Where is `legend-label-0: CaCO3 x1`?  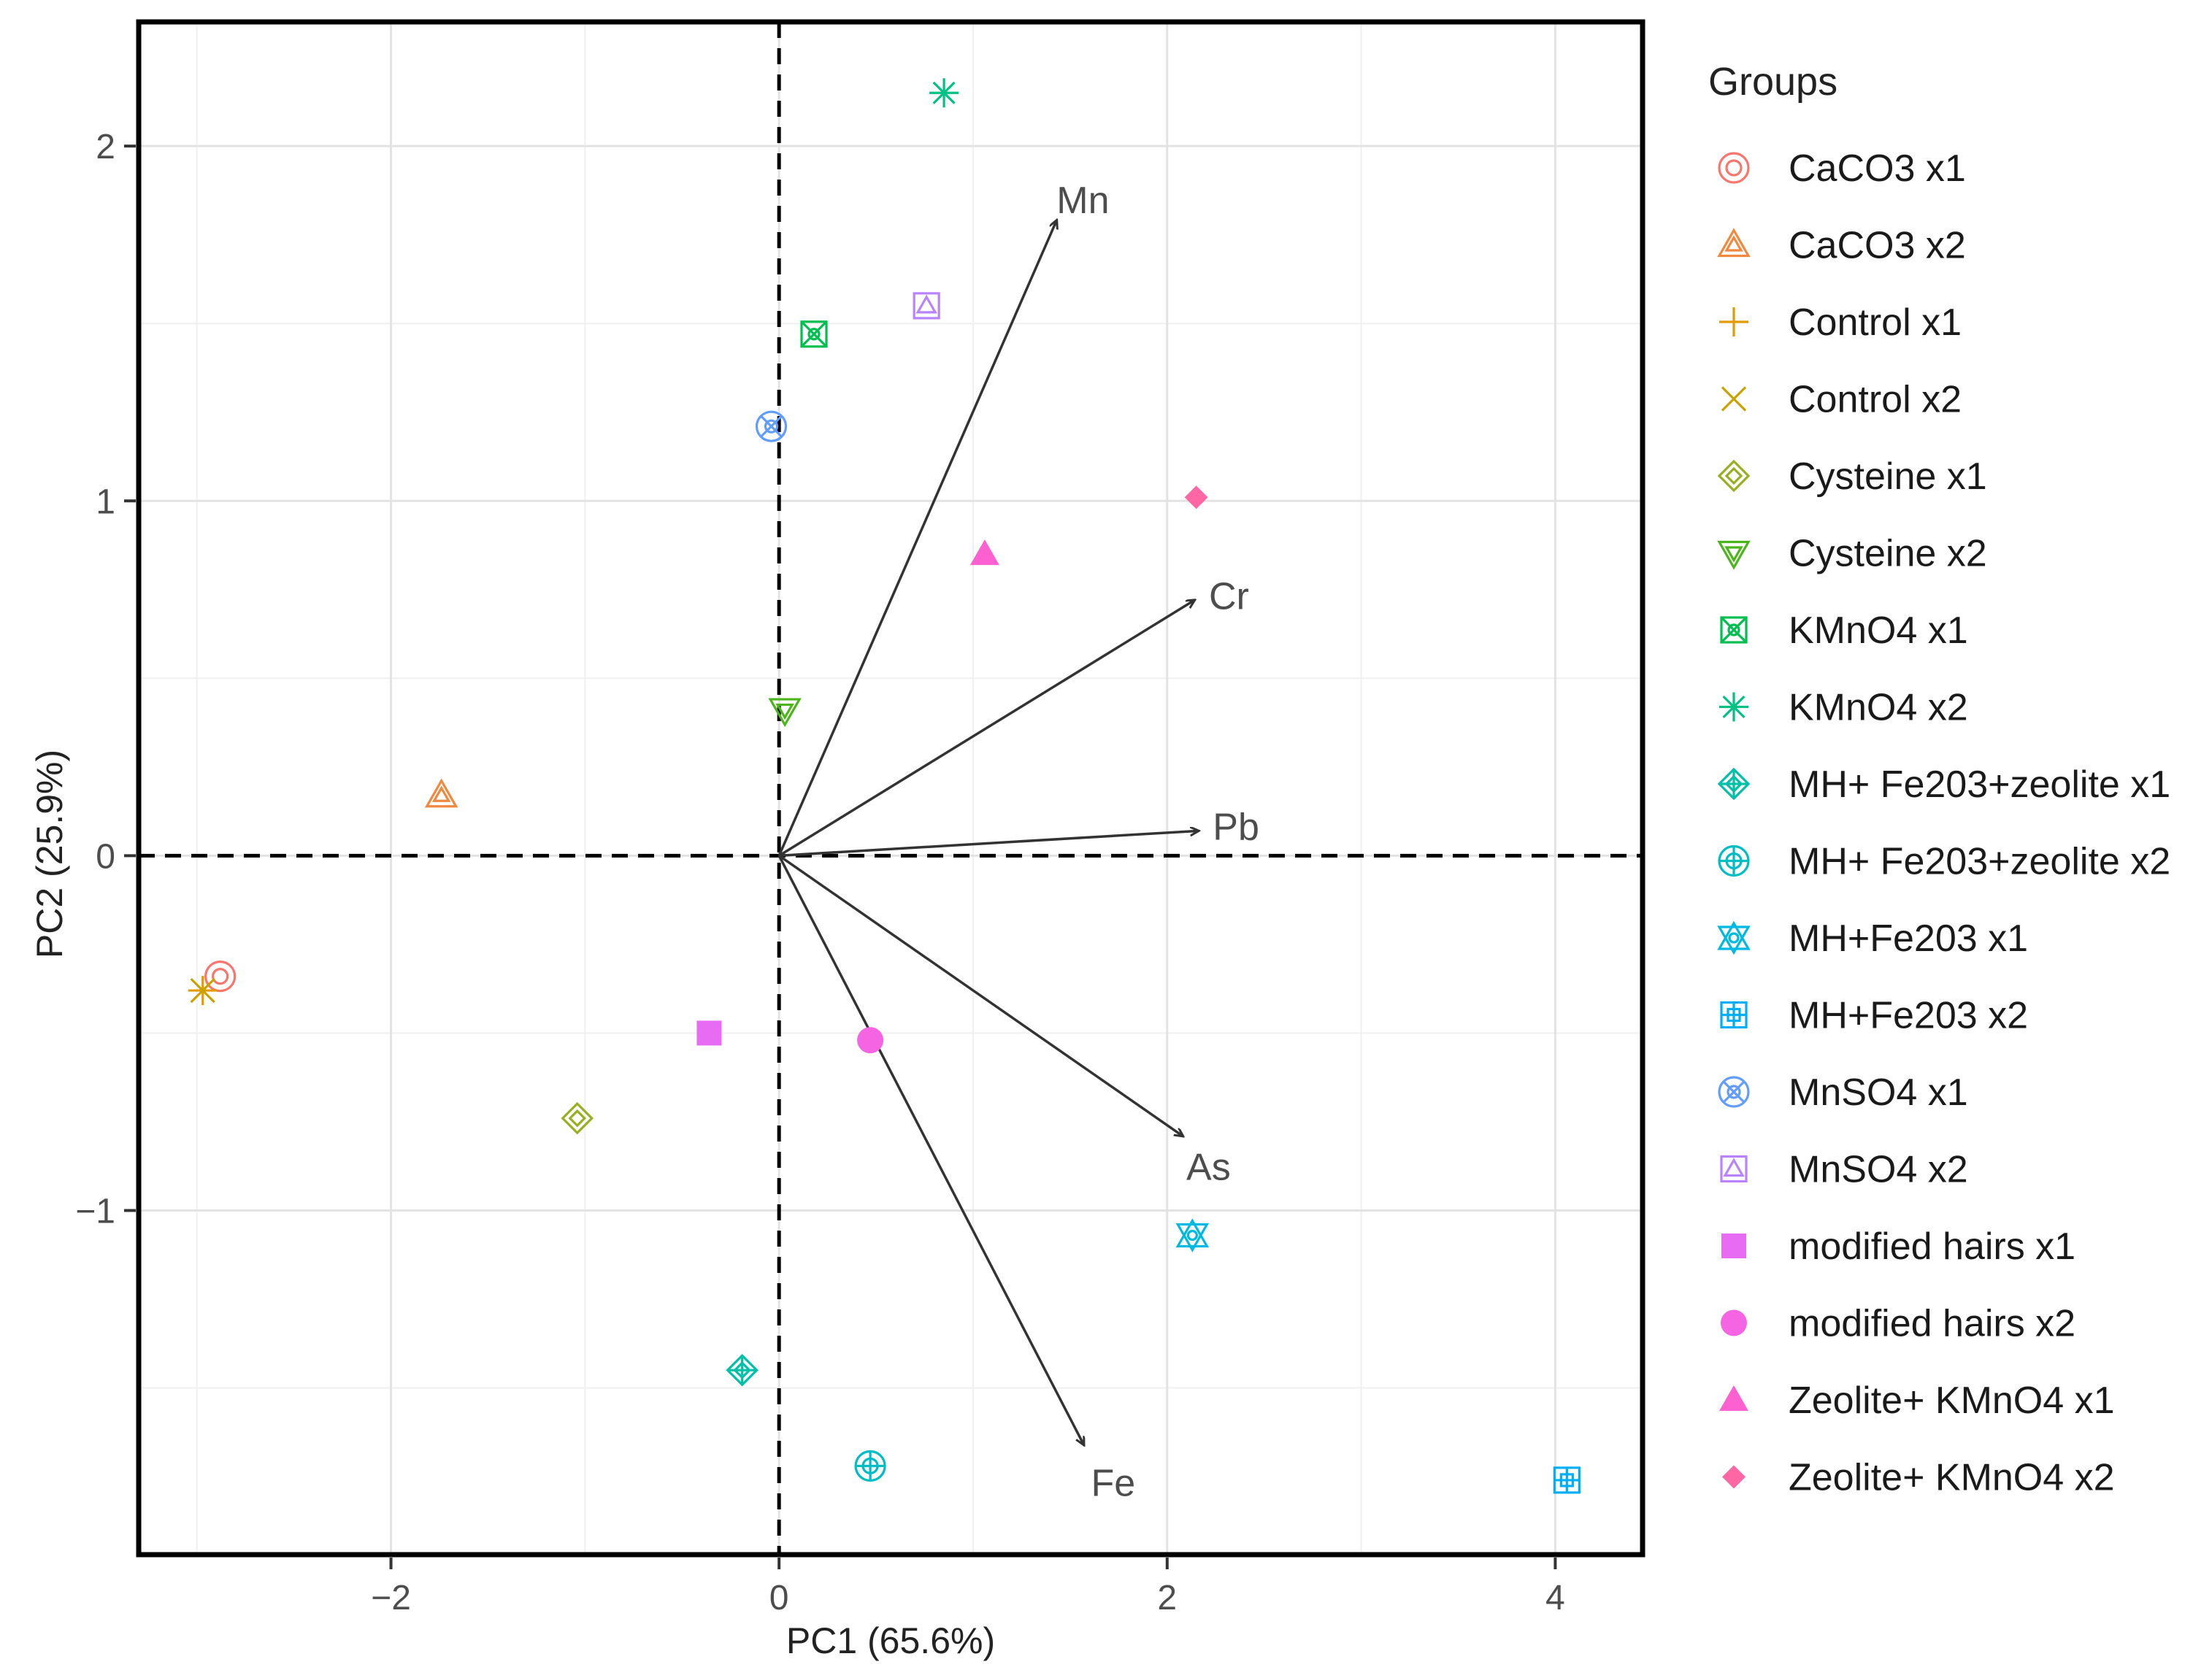
legend-label-0: CaCO3 x1 is located at coordinates (1877, 168).